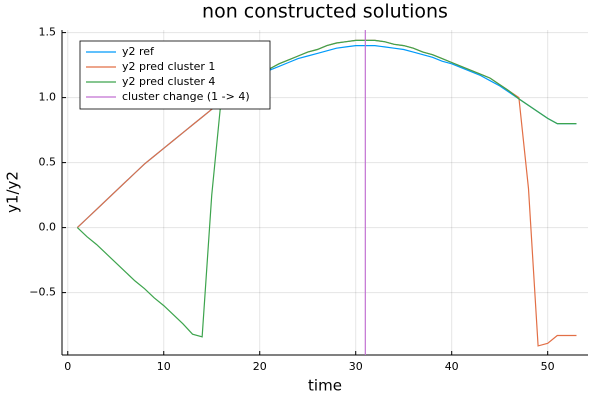  Describe the element at coordinates (356, 366) in the screenshot. I see `x-tick-label: 30` at that location.